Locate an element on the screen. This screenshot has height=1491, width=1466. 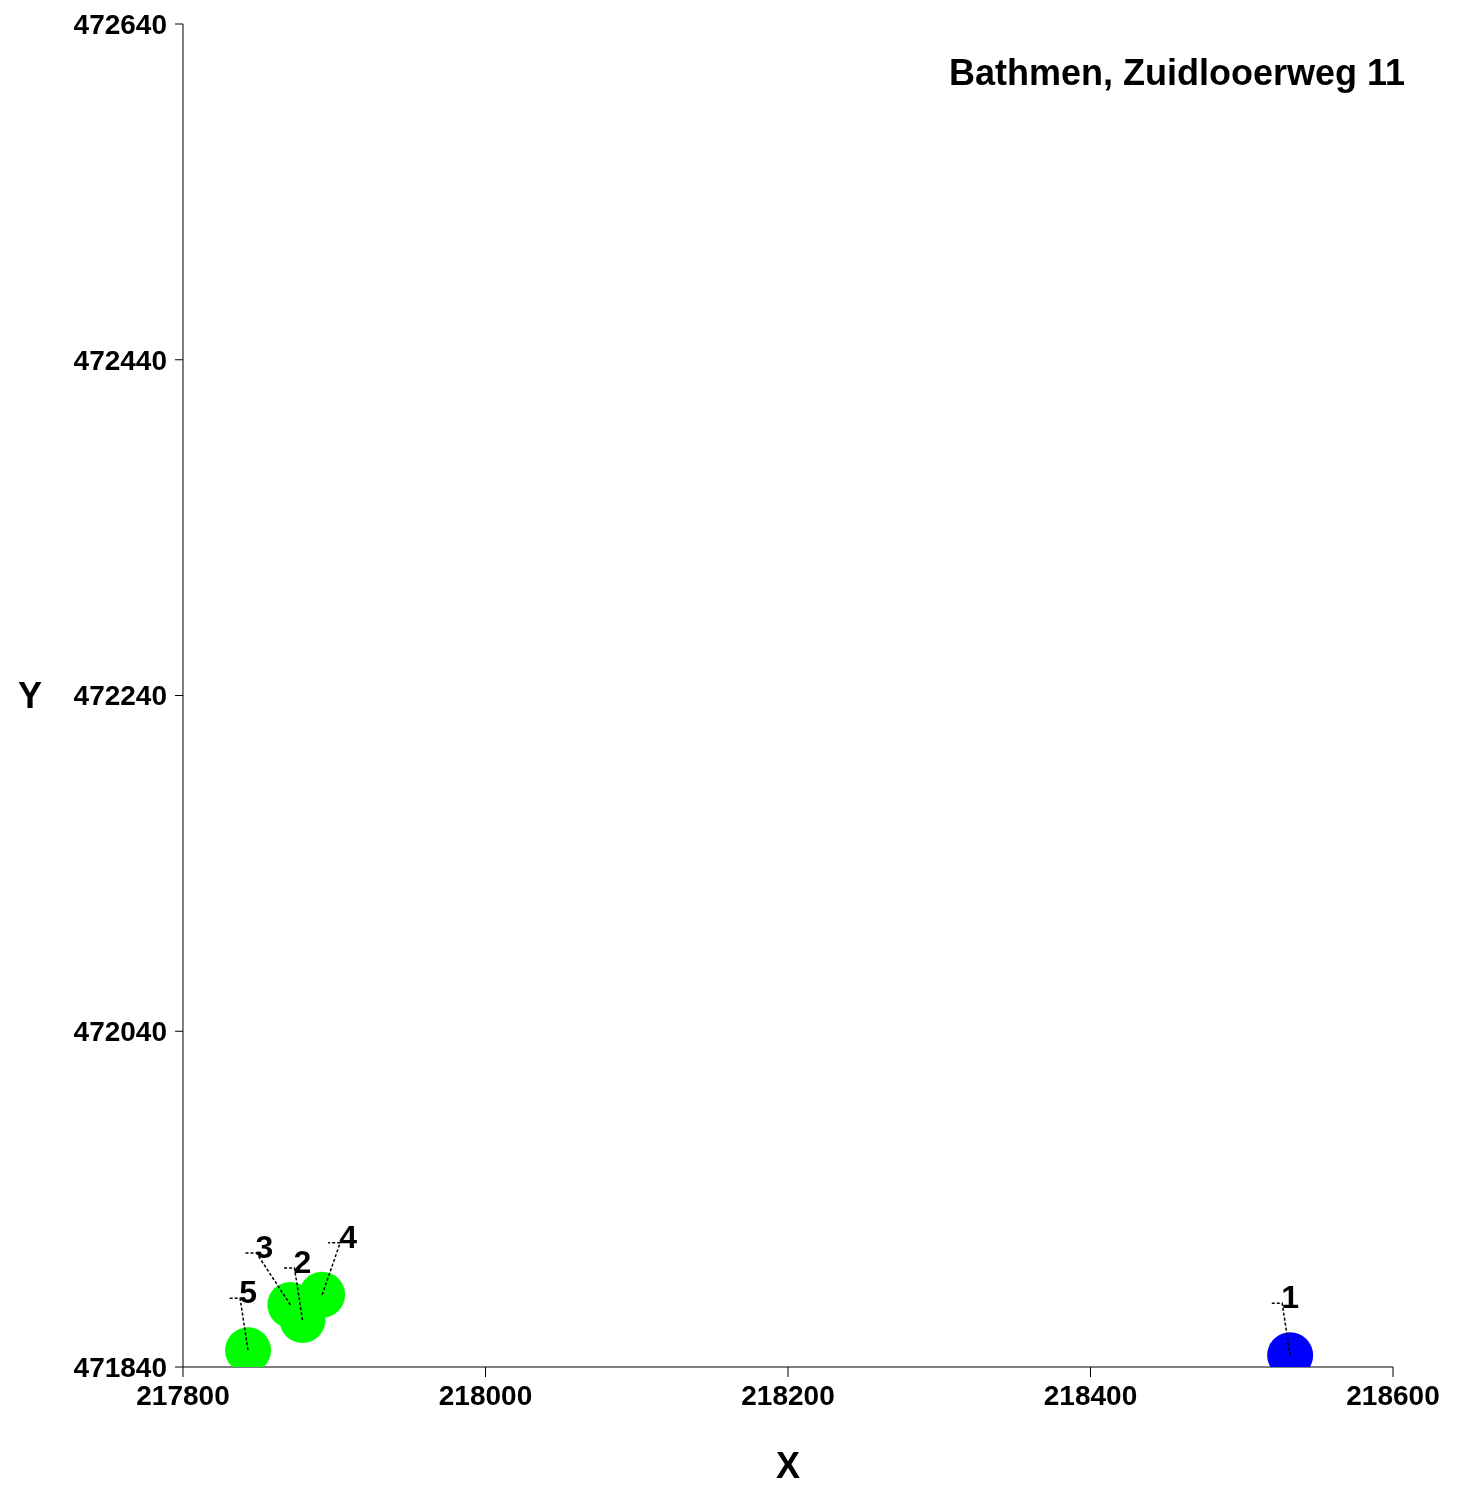
annotation: 1 is located at coordinates (1290, 1297).